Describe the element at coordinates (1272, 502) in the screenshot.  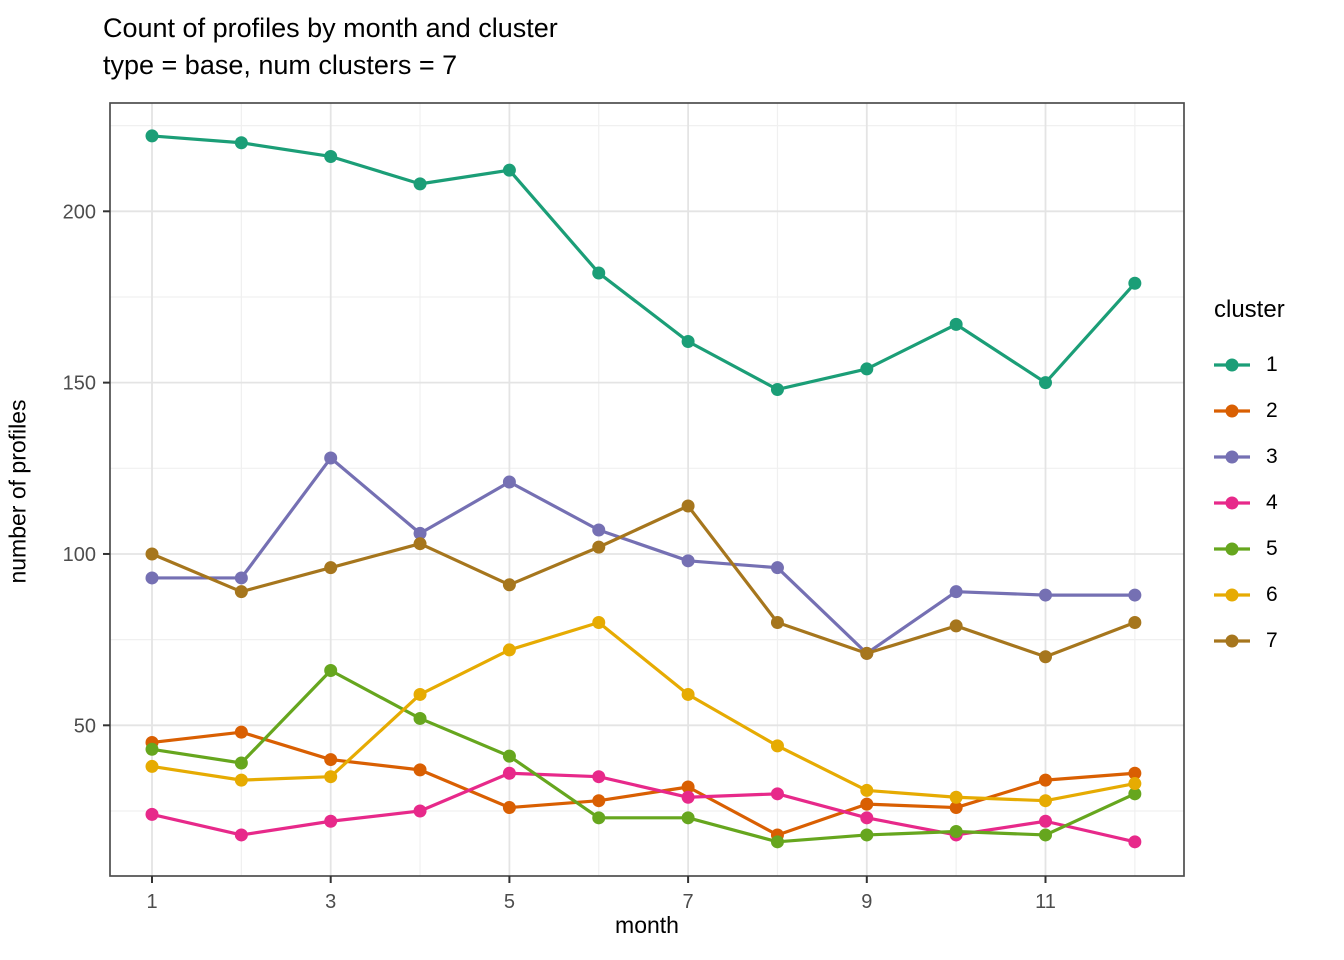
I see `legend-item-label: 4` at that location.